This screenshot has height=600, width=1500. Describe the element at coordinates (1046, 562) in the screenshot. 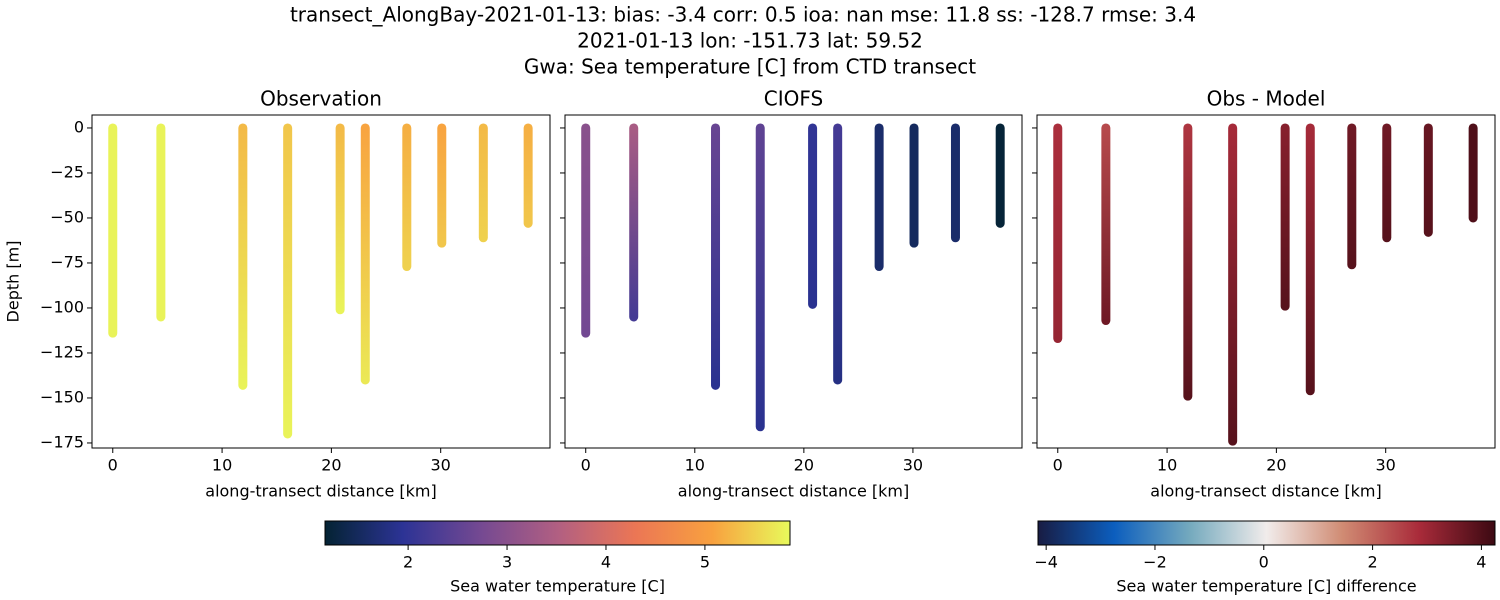

I see `colorbar-tick-label: −4` at that location.